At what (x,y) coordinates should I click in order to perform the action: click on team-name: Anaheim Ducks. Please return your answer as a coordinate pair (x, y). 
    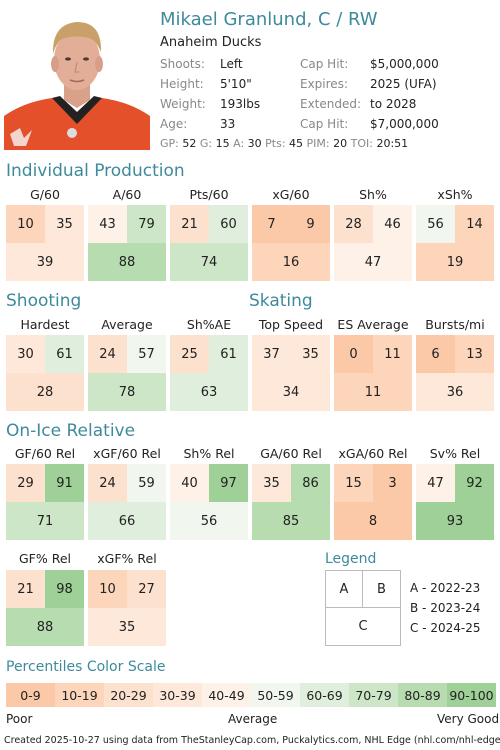
    Looking at the image, I should click on (211, 42).